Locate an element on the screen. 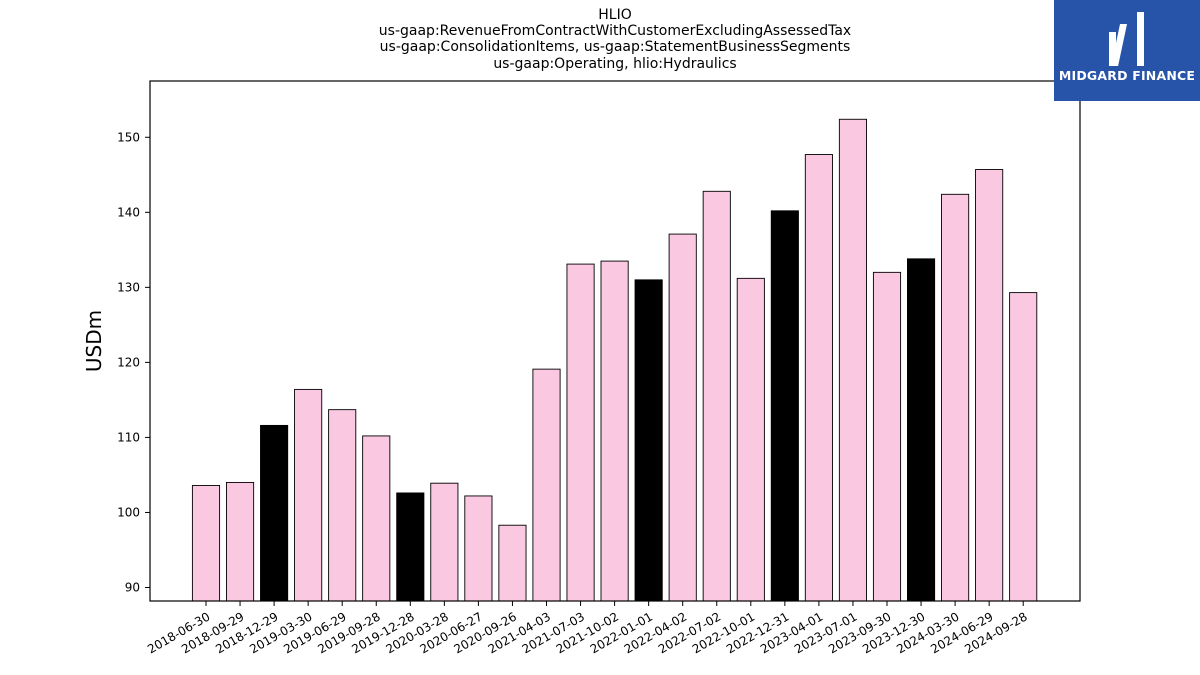 The image size is (1200, 675). y-axis-label: USDm is located at coordinates (94, 341).